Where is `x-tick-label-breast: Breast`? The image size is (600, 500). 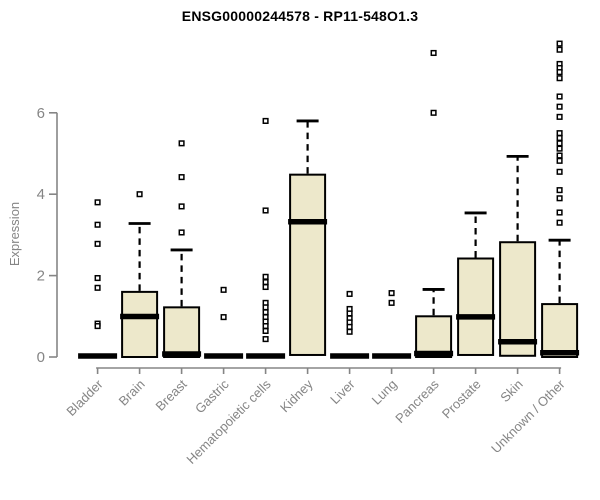 x-tick-label-breast: Breast is located at coordinates (171, 394).